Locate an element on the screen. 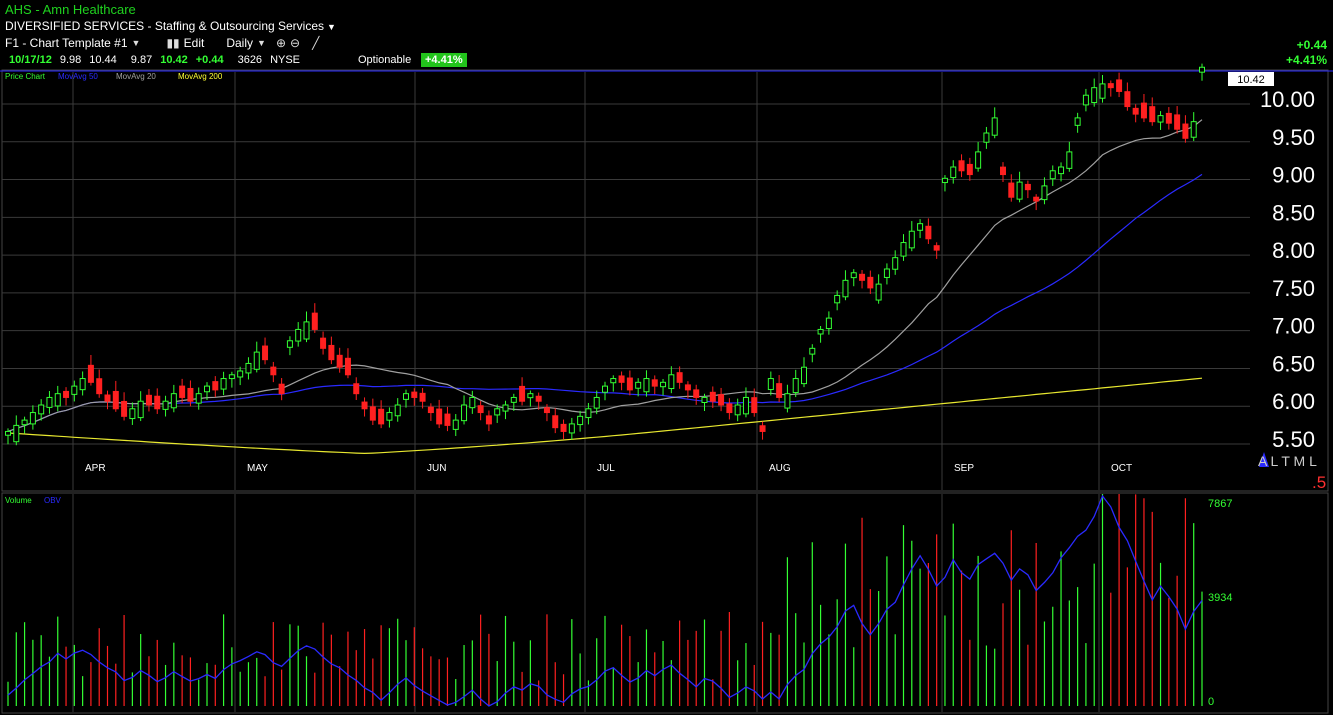  draw-line-icon: ╱ is located at coordinates (316, 43).